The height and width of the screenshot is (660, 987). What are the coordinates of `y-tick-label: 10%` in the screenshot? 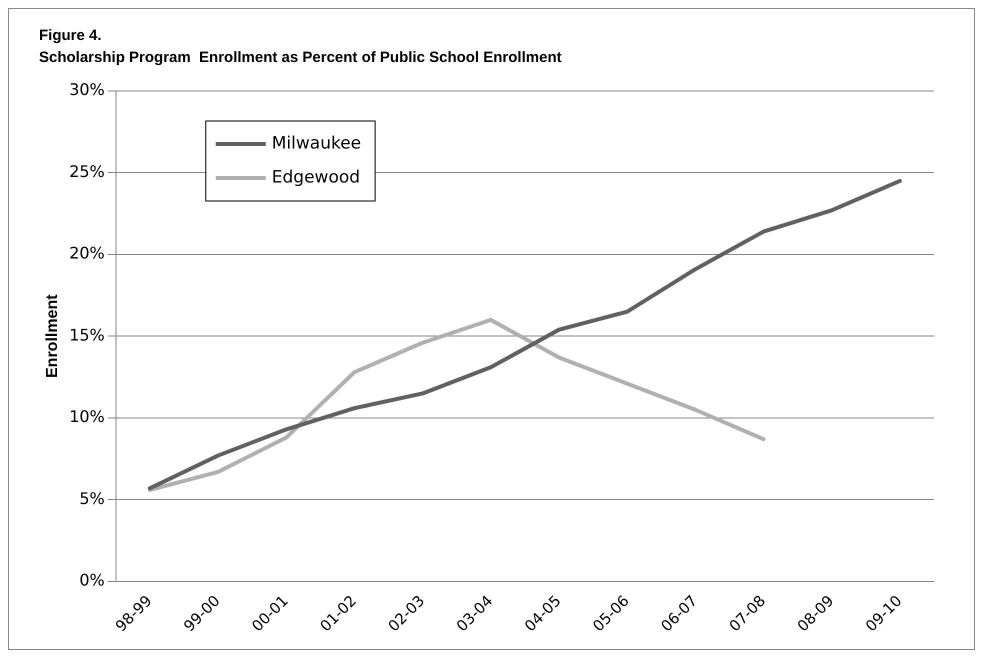 It's located at (87, 416).